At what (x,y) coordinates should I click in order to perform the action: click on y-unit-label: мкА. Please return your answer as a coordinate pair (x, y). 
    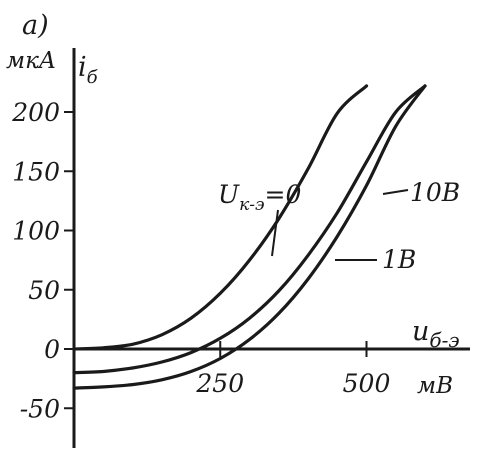
    Looking at the image, I should click on (31, 61).